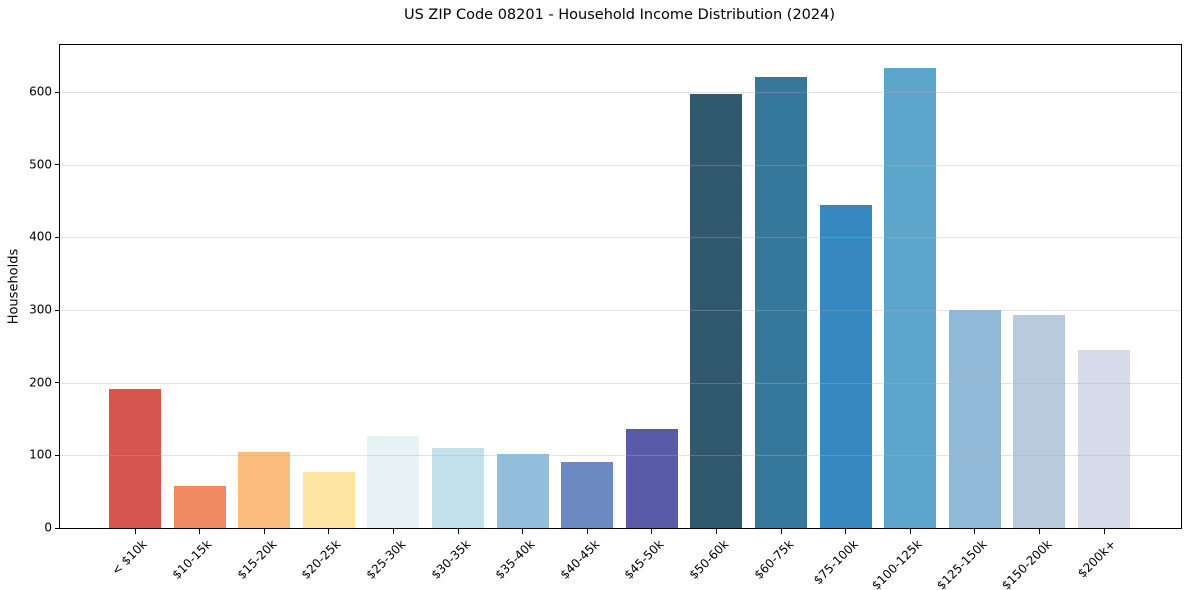  Describe the element at coordinates (515, 559) in the screenshot. I see `x-tick-label: $35-40k` at that location.